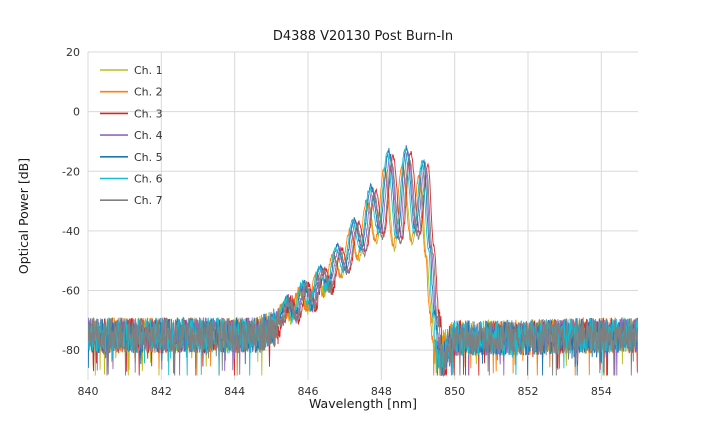 The width and height of the screenshot is (720, 432). What do you see at coordinates (308, 391) in the screenshot?
I see `x-tick-label: 846` at bounding box center [308, 391].